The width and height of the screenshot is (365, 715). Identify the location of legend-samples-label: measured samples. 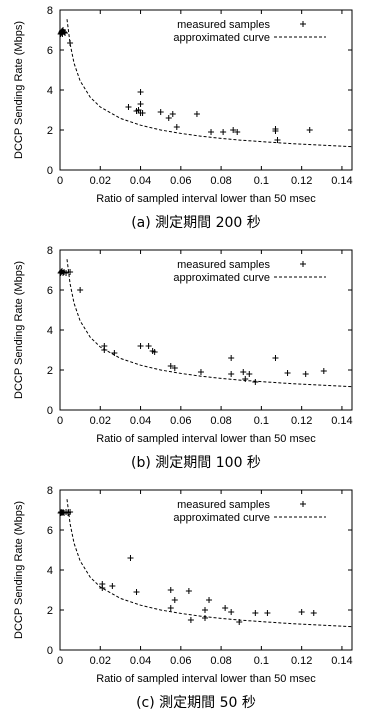
(223, 505).